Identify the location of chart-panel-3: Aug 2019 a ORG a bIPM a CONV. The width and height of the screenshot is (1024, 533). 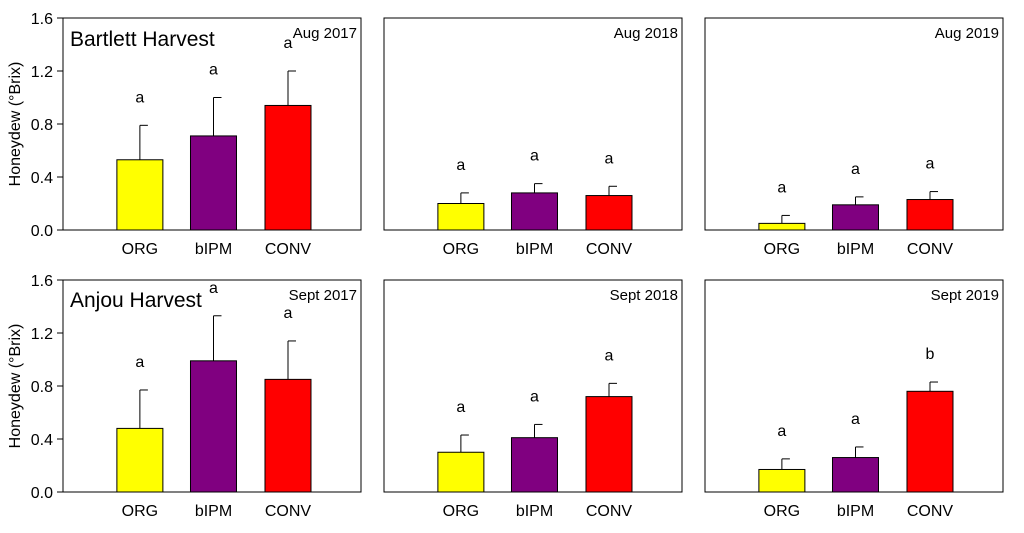
(854, 137).